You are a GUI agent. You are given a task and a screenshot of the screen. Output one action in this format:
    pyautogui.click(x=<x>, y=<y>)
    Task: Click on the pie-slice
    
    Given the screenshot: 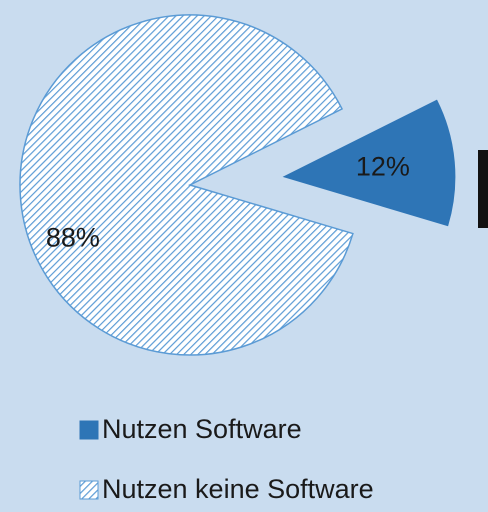 What is the action you would take?
    pyautogui.click(x=369, y=163)
    